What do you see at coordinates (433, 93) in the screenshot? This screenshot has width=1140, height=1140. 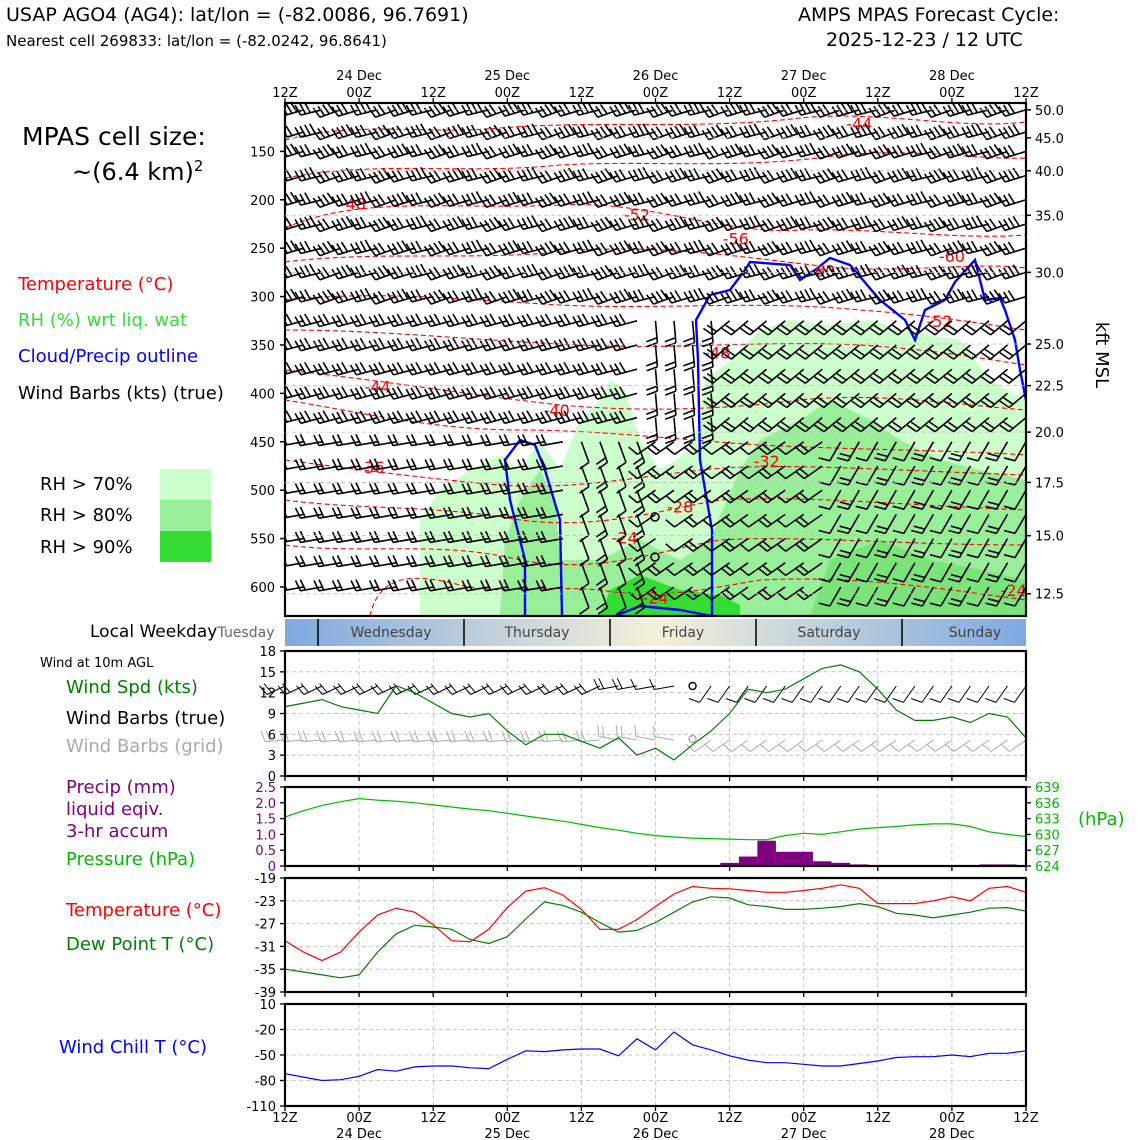 I see `time-tick-label-top: 12Z` at bounding box center [433, 93].